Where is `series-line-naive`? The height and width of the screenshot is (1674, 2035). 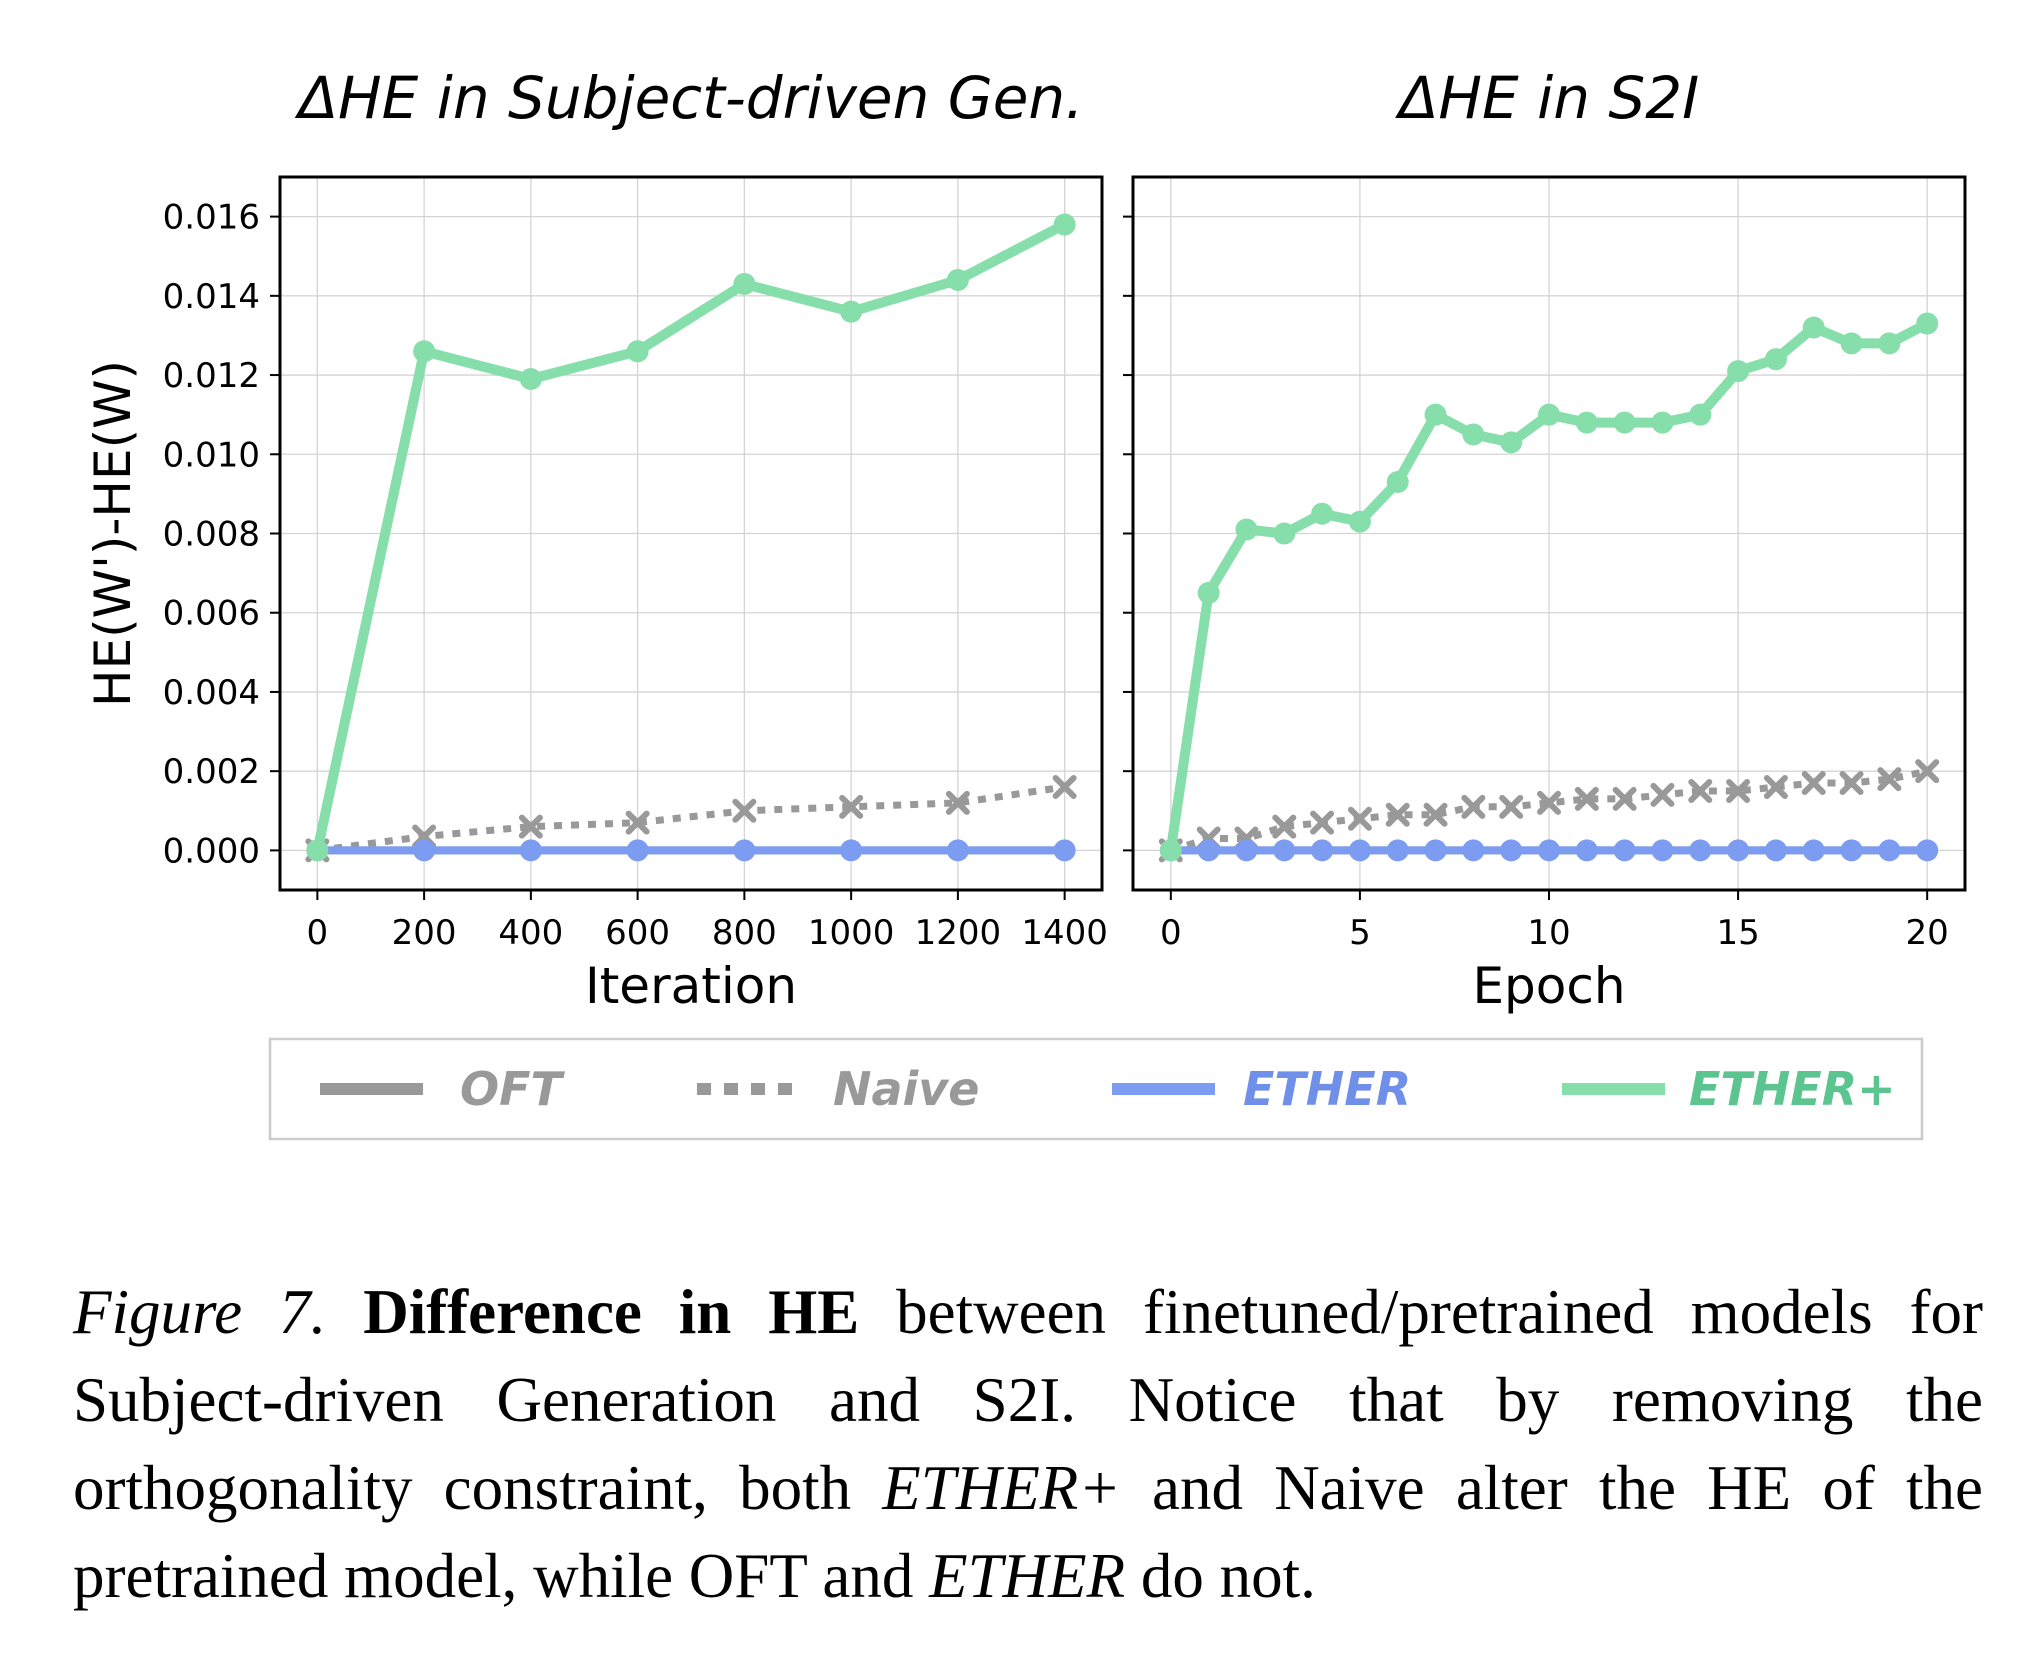
series-line-naive is located at coordinates (691, 818).